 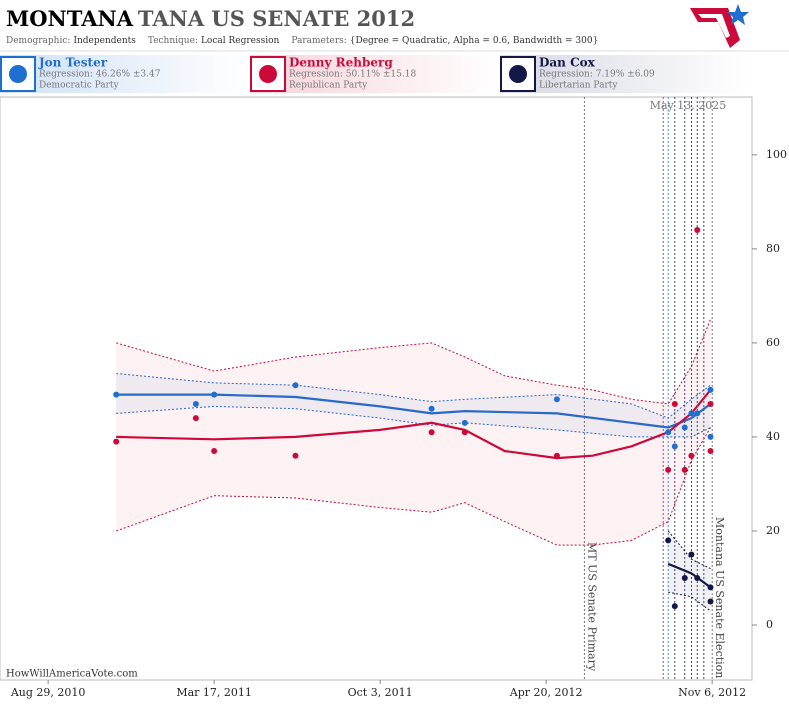 I want to click on annotation-label: MT US Senate Primary, so click(x=591, y=607).